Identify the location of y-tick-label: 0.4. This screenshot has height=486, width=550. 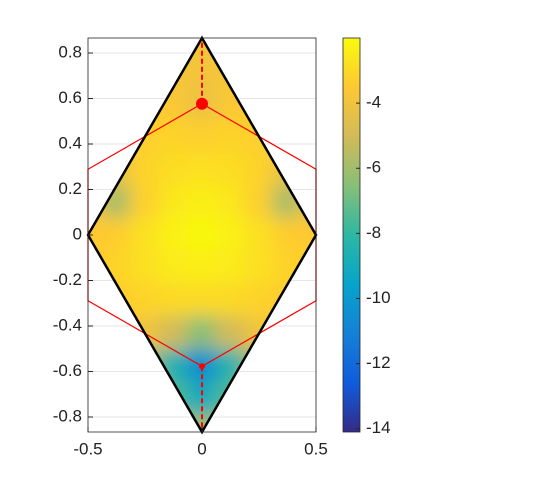
(70, 142).